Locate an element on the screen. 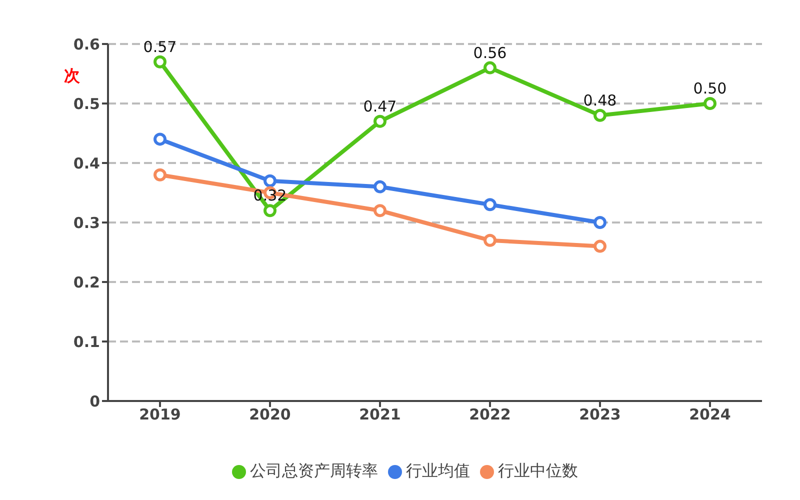 The image size is (800, 500). x-tick-label: 2020 is located at coordinates (270, 415).